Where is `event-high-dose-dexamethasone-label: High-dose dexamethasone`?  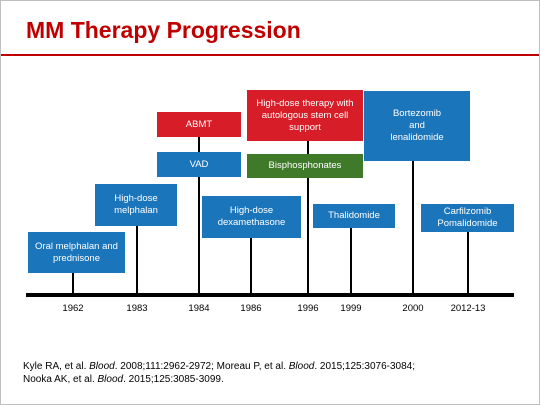
event-high-dose-dexamethasone-label: High-dose dexamethasone is located at coordinates (251, 216).